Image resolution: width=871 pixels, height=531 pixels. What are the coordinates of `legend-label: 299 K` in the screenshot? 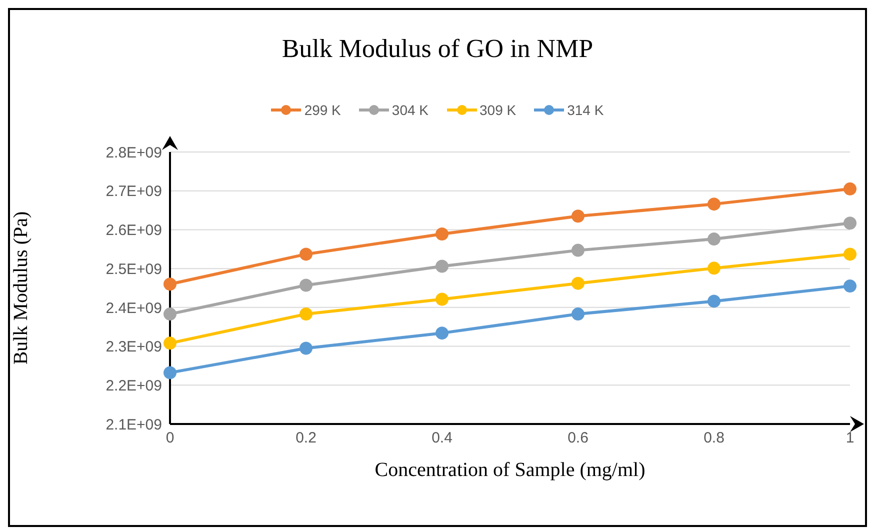 It's located at (322, 110).